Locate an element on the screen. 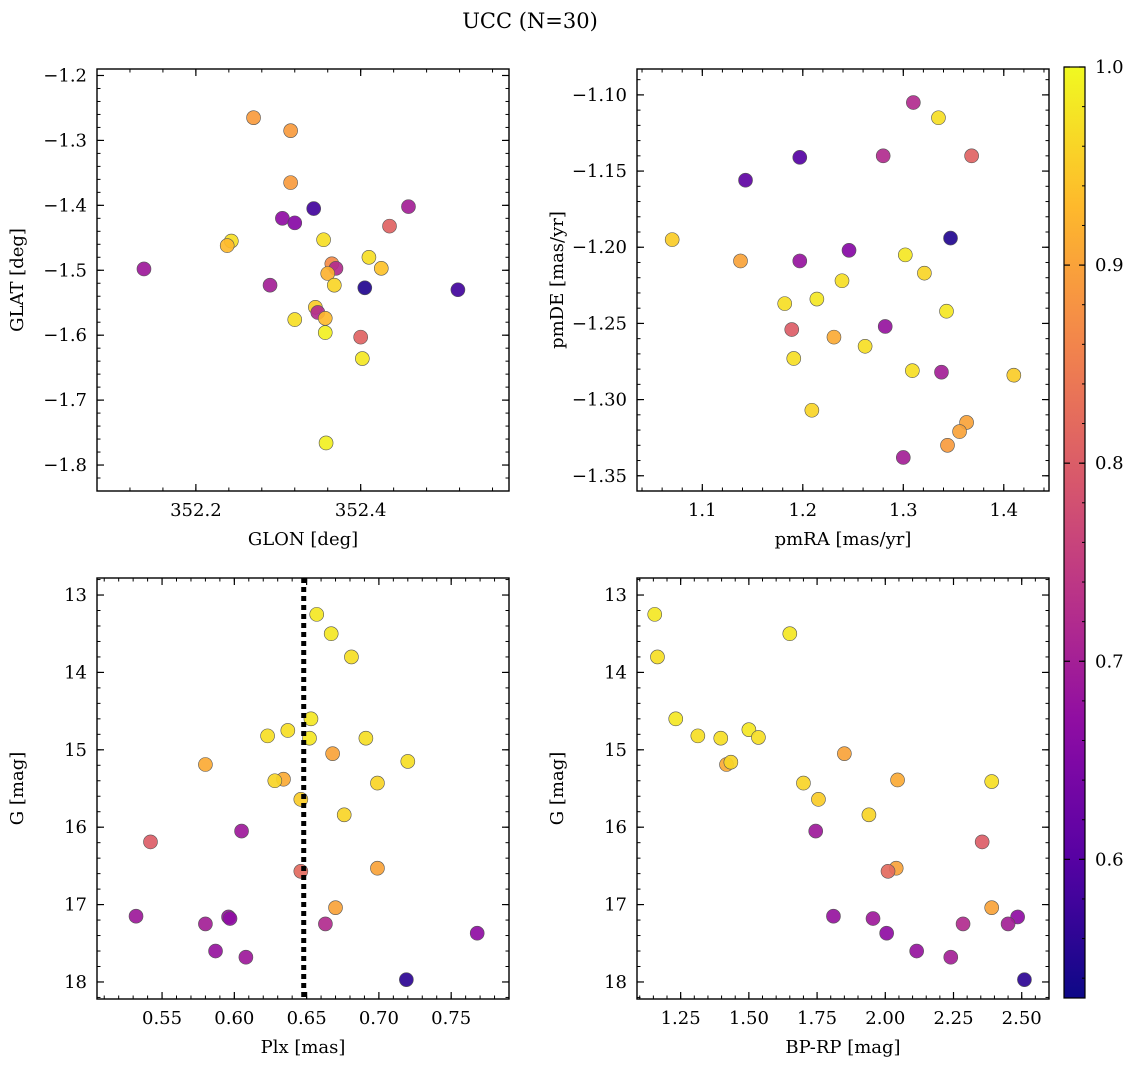 The image size is (1136, 1067). x-axis-label: pmRA [mas/yr] is located at coordinates (843, 539).